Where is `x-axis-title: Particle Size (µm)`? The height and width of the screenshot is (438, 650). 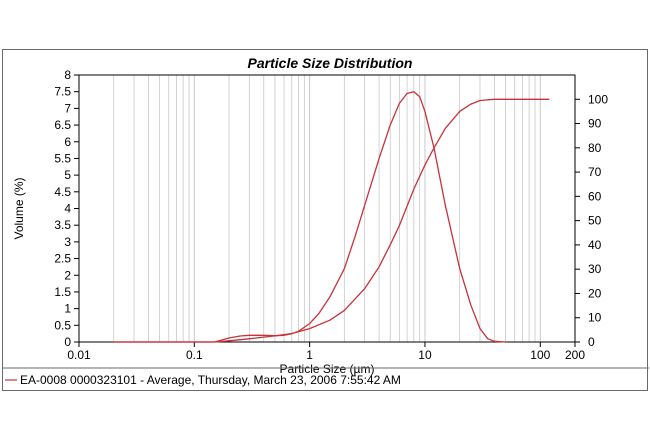 x-axis-title: Particle Size (µm) is located at coordinates (327, 369).